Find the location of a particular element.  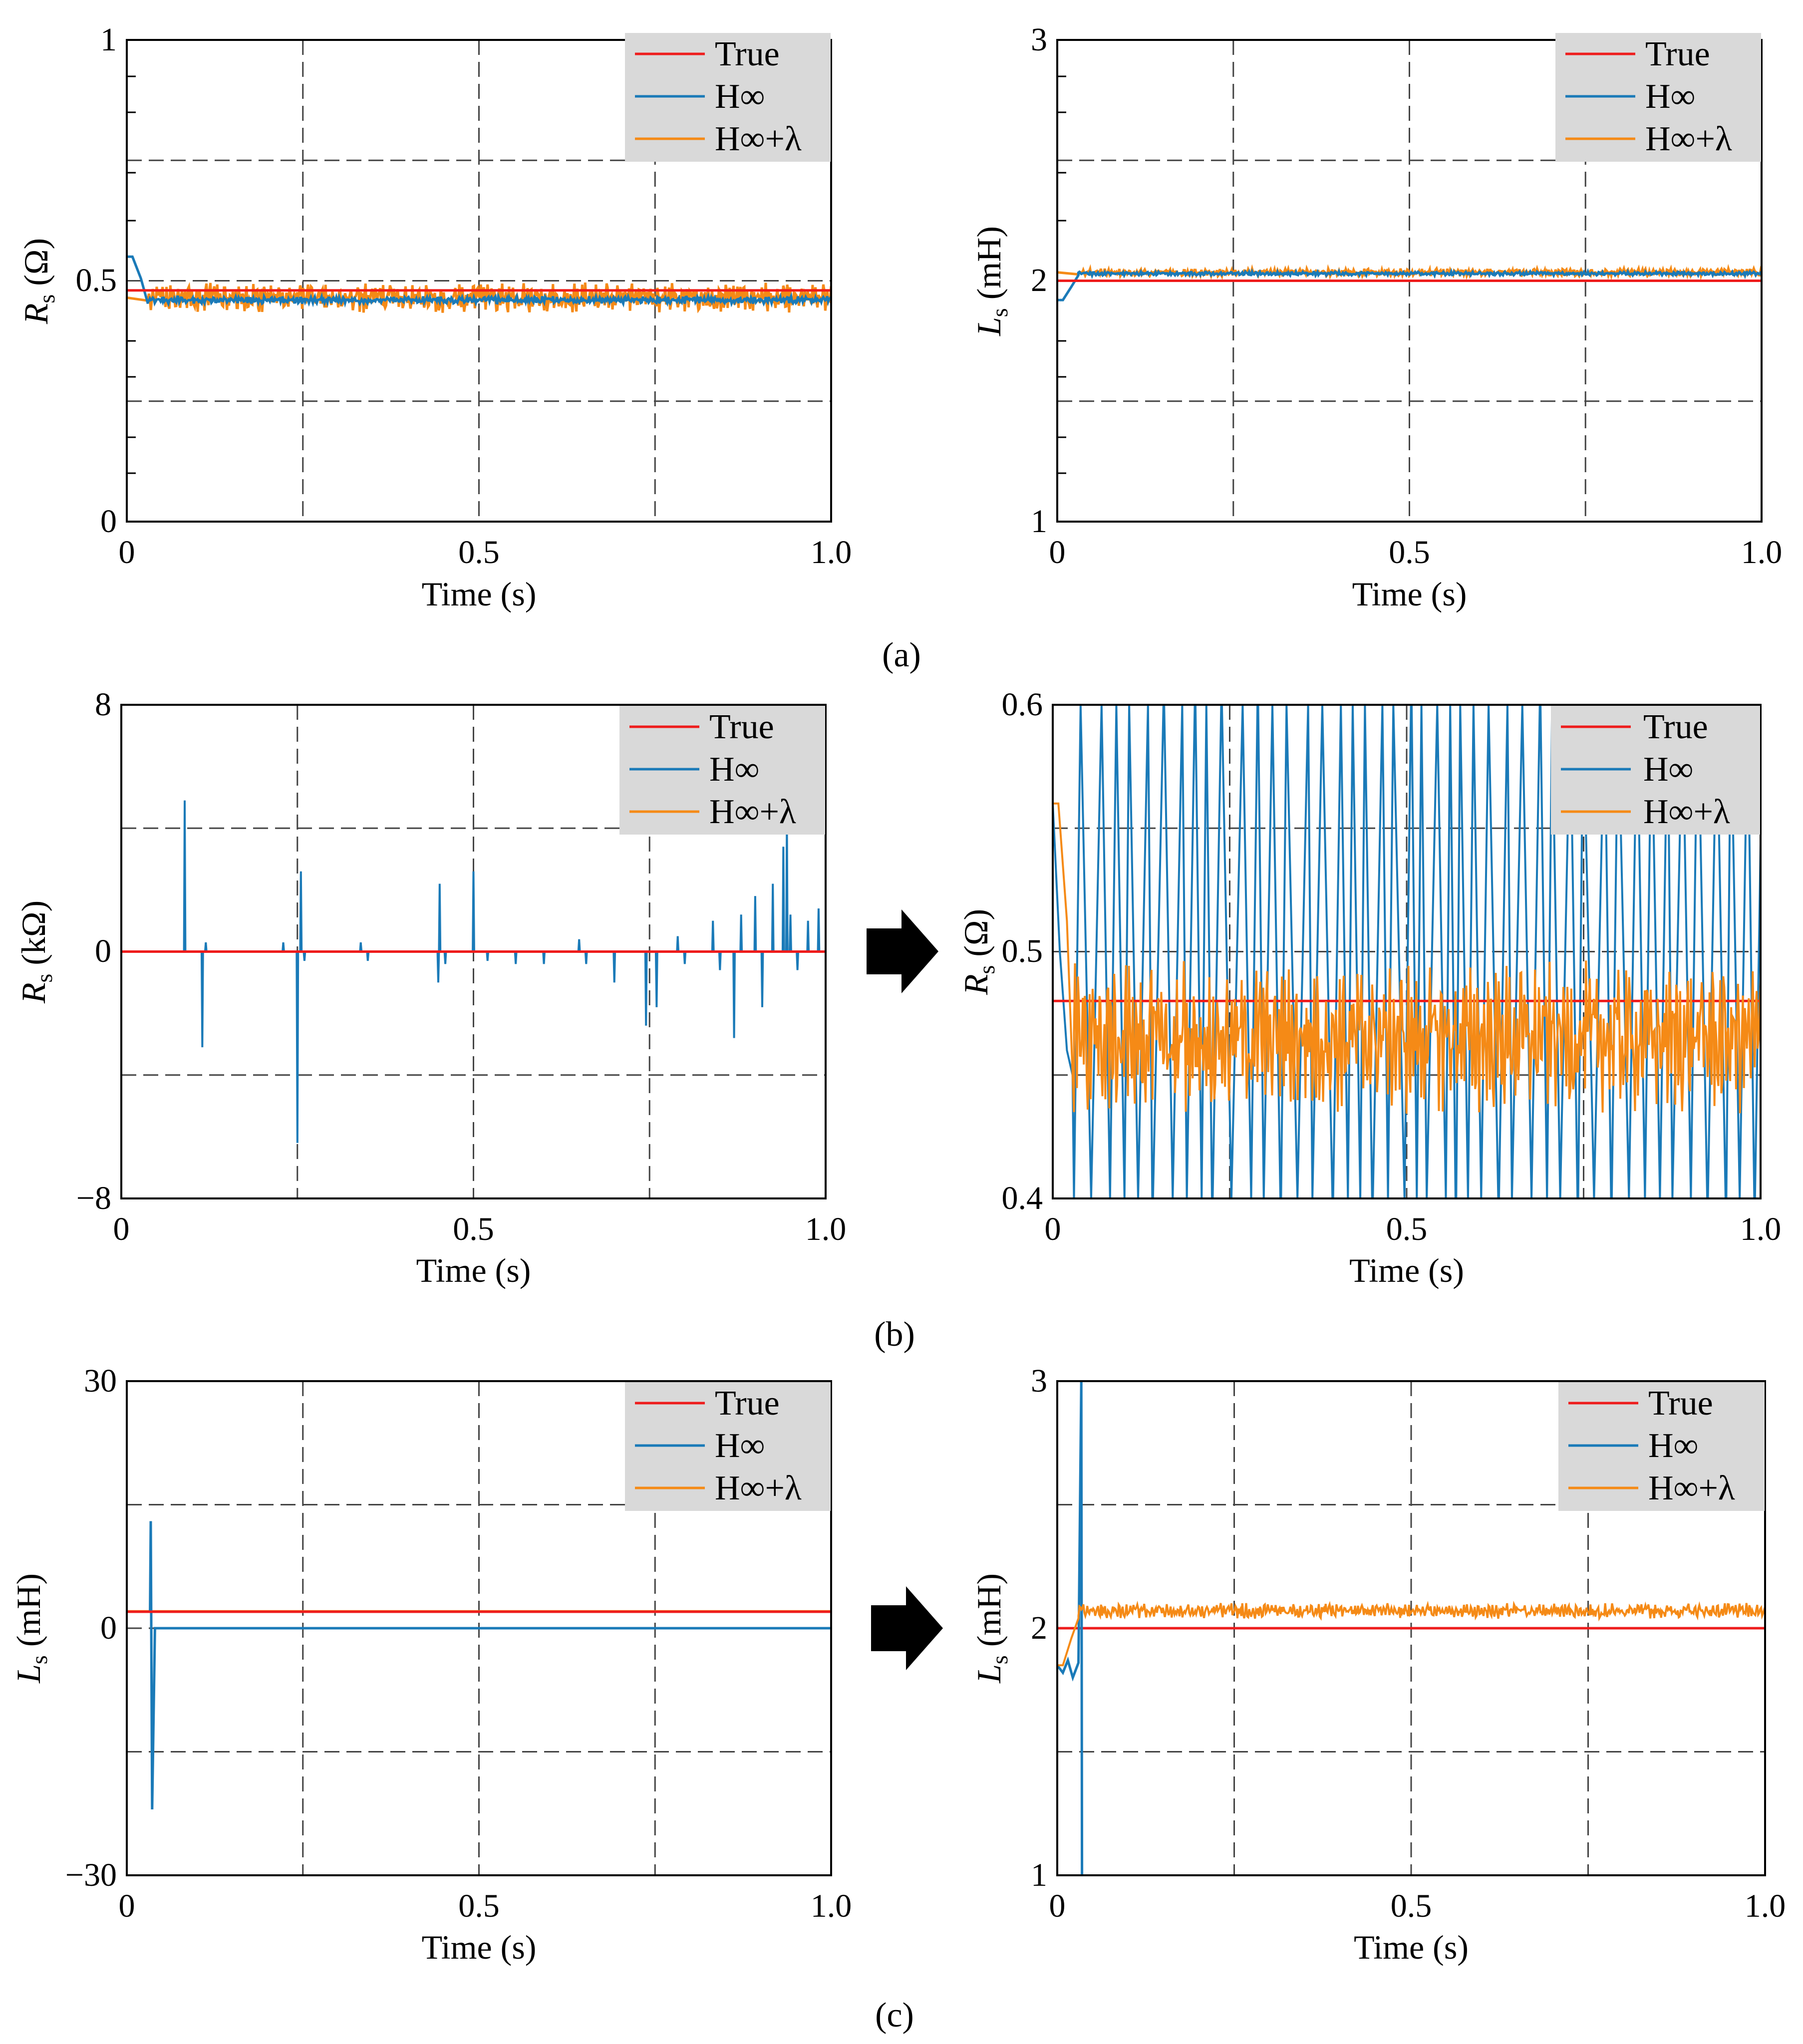

y-tick-label: 30 is located at coordinates (100, 1381).